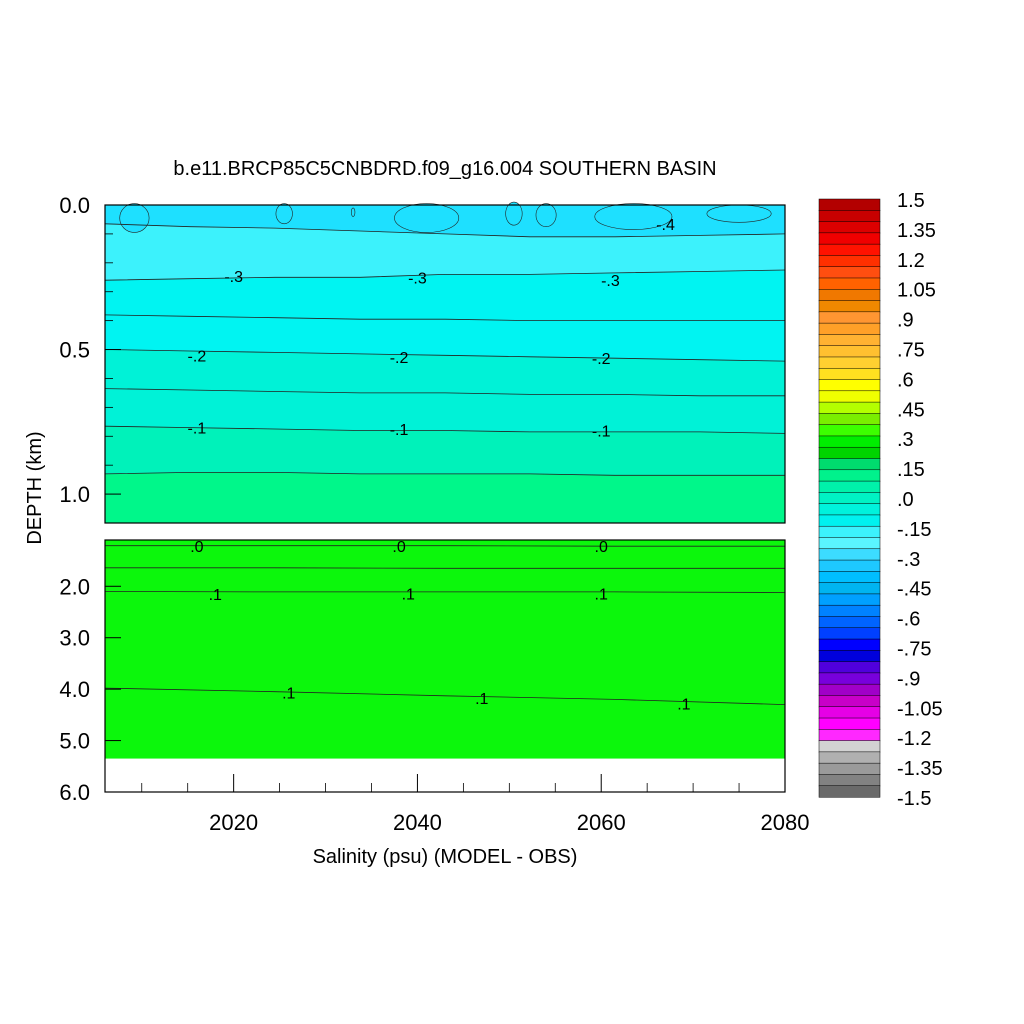  I want to click on colorbar-label: -1.05, so click(920, 709).